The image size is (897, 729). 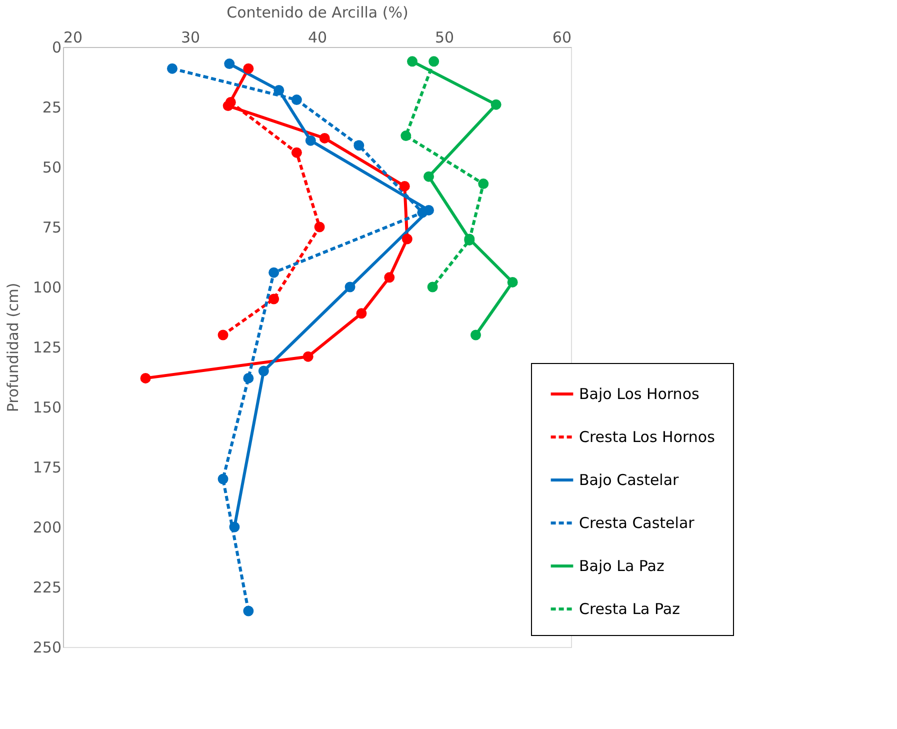 I want to click on legend-label: Bajo Castelar, so click(x=629, y=480).